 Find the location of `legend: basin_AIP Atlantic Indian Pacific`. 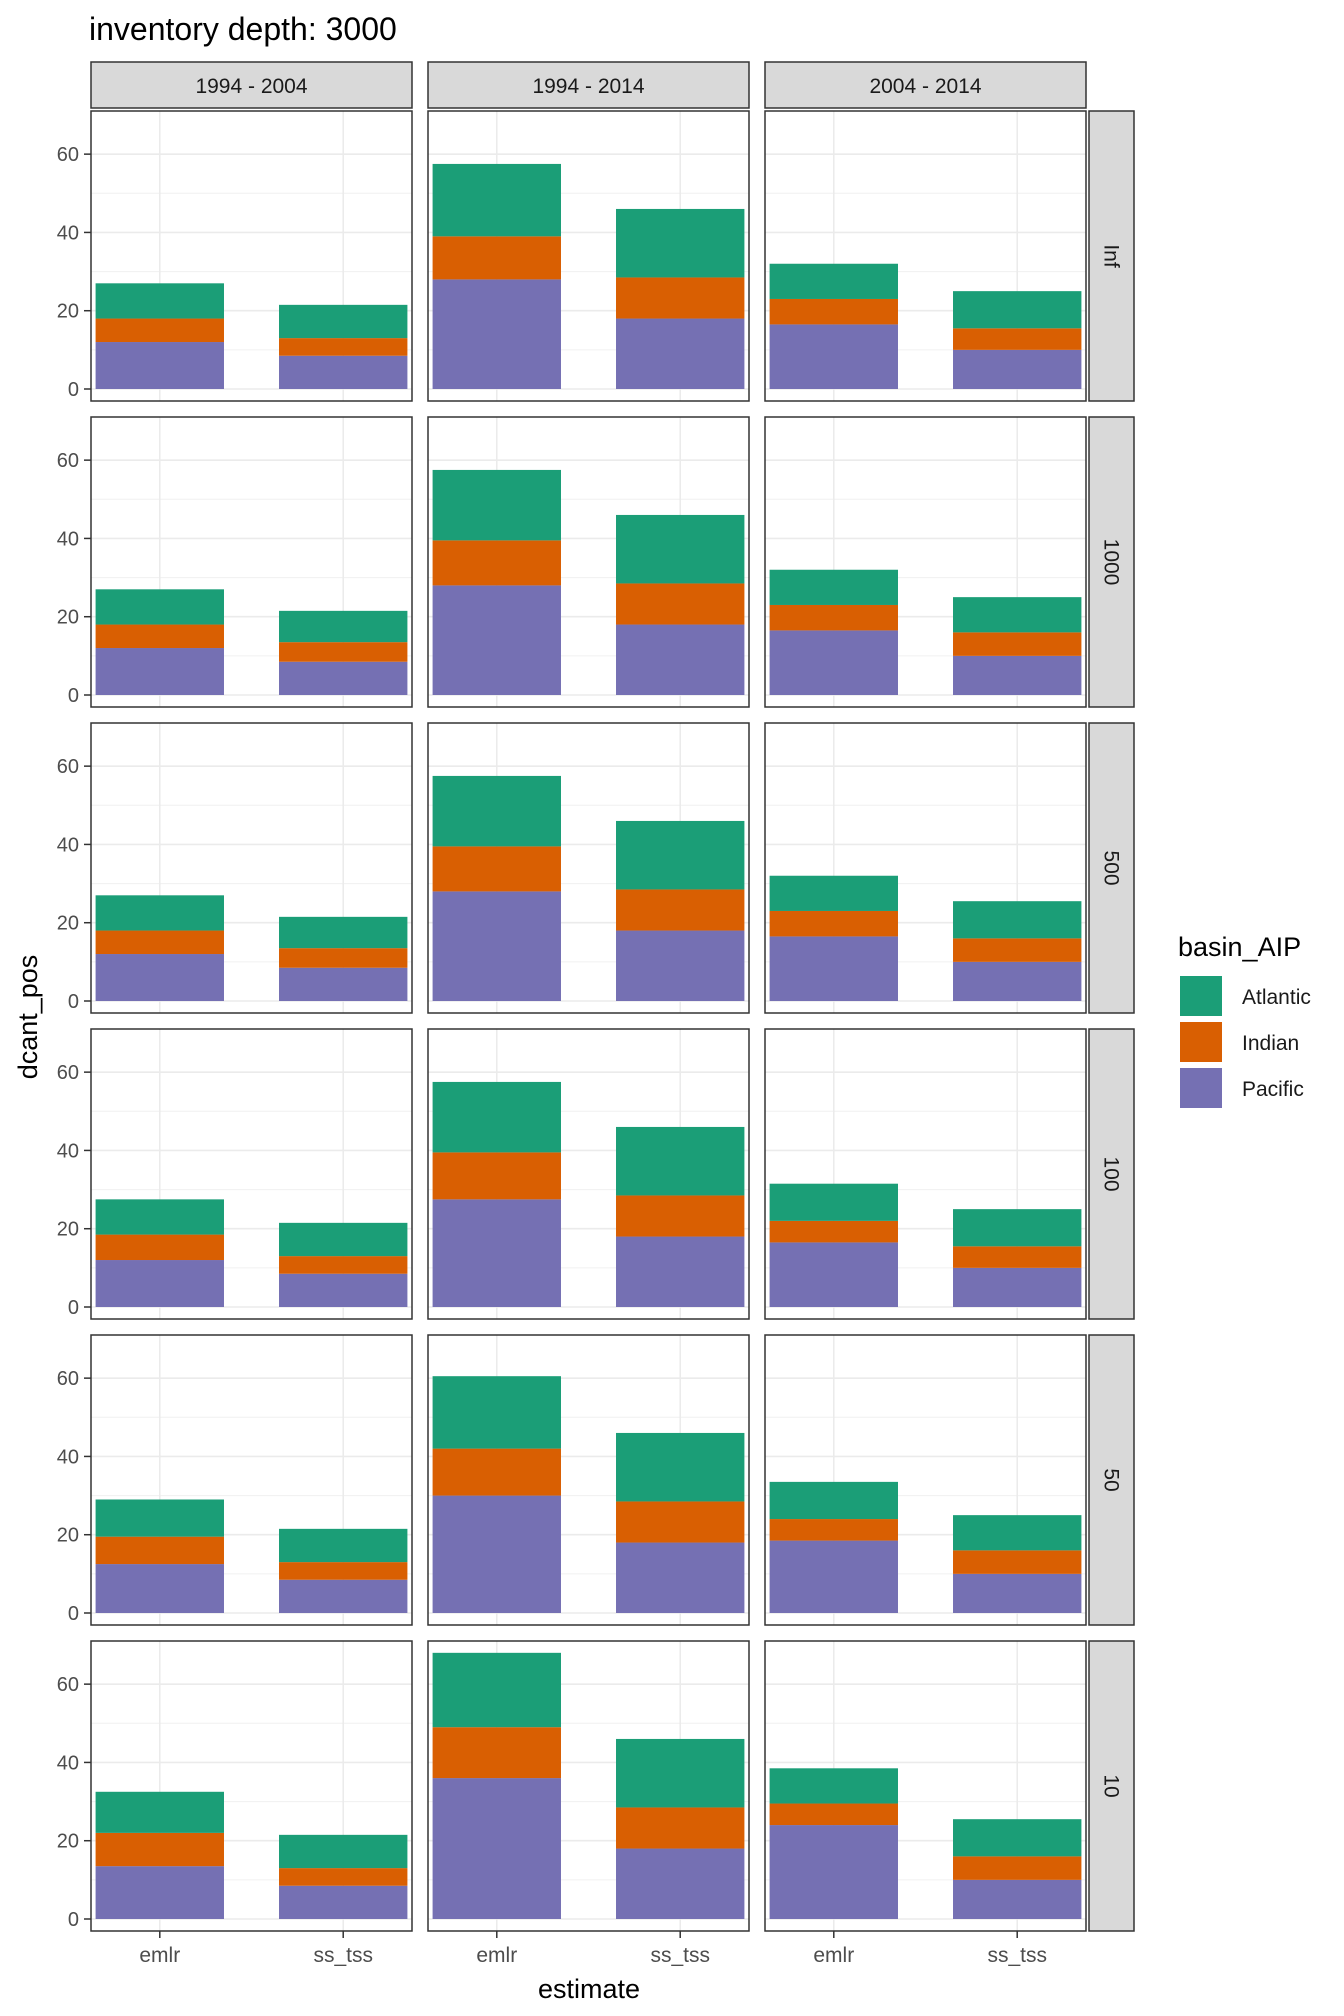

legend: basin_AIP Atlantic Indian Pacific is located at coordinates (1244, 1020).